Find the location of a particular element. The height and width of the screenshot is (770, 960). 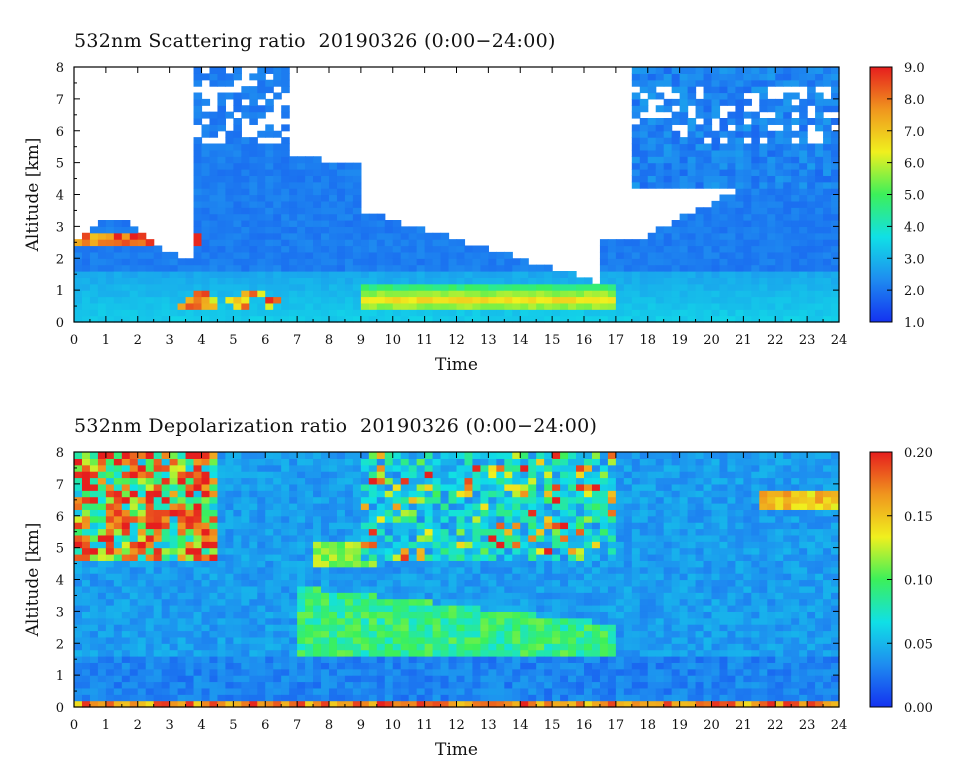

x-axis-label: Time is located at coordinates (456, 365).